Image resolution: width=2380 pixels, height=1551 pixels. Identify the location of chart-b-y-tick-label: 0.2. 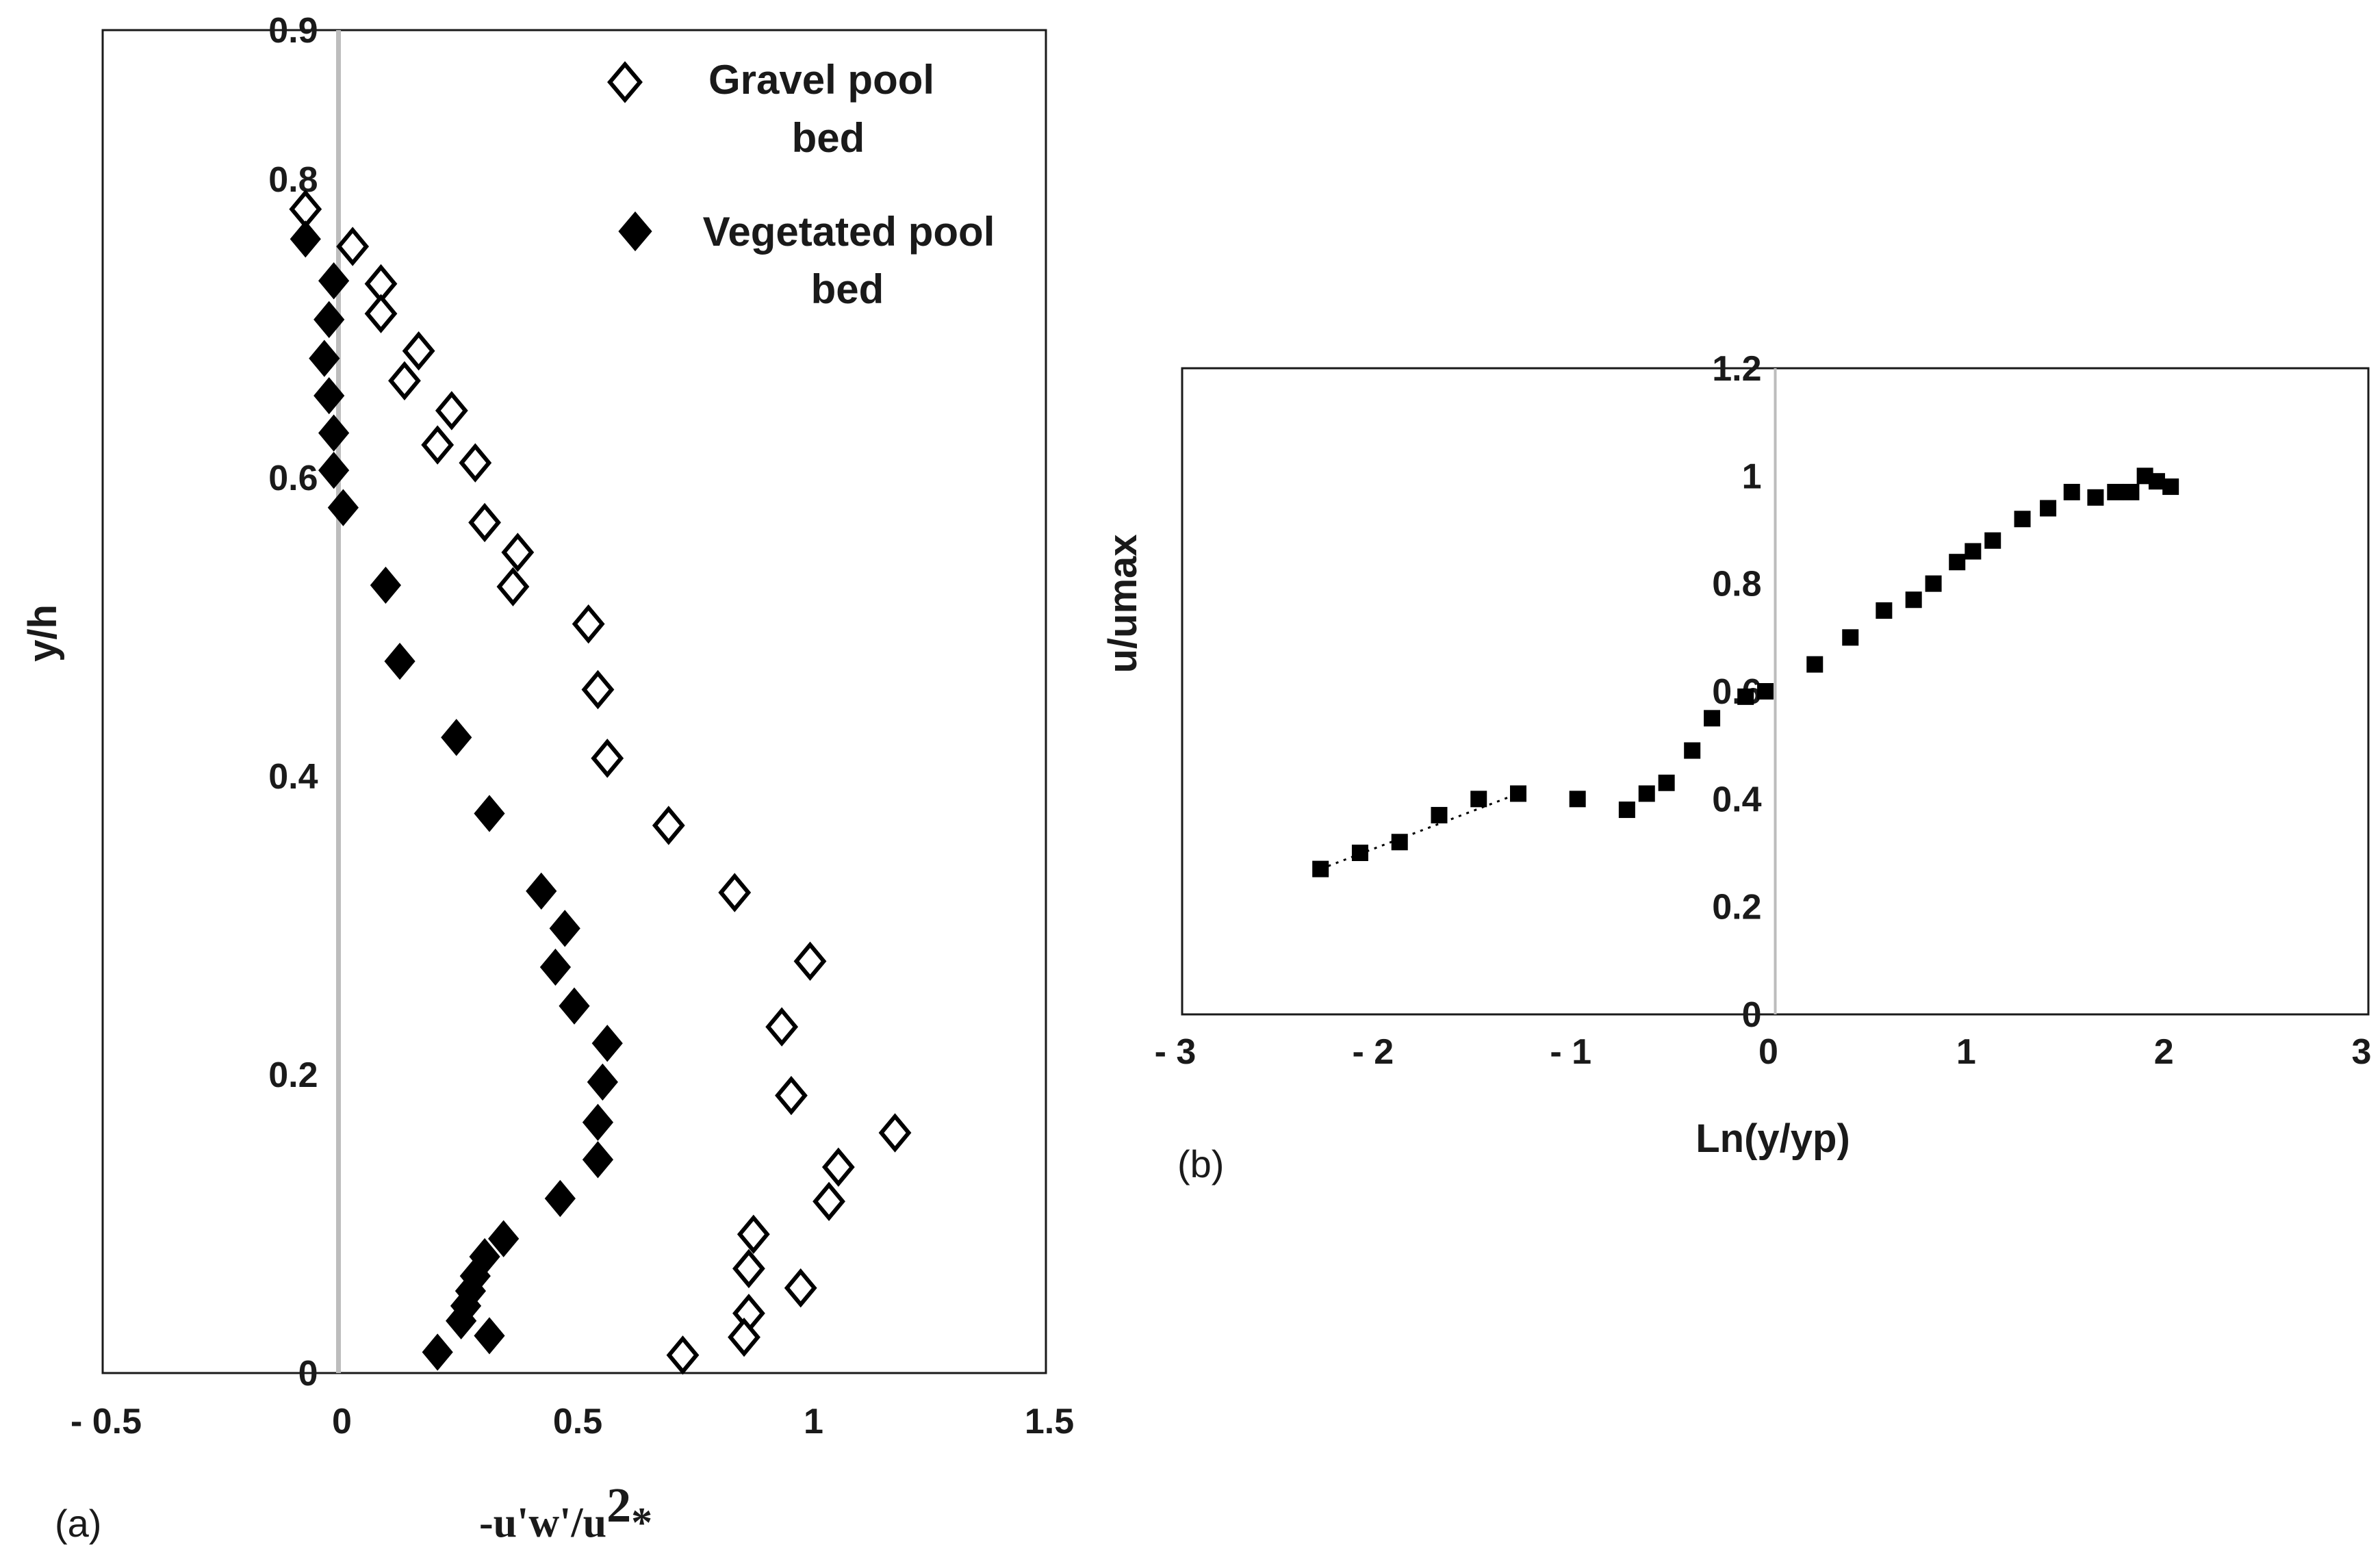
(1736, 908).